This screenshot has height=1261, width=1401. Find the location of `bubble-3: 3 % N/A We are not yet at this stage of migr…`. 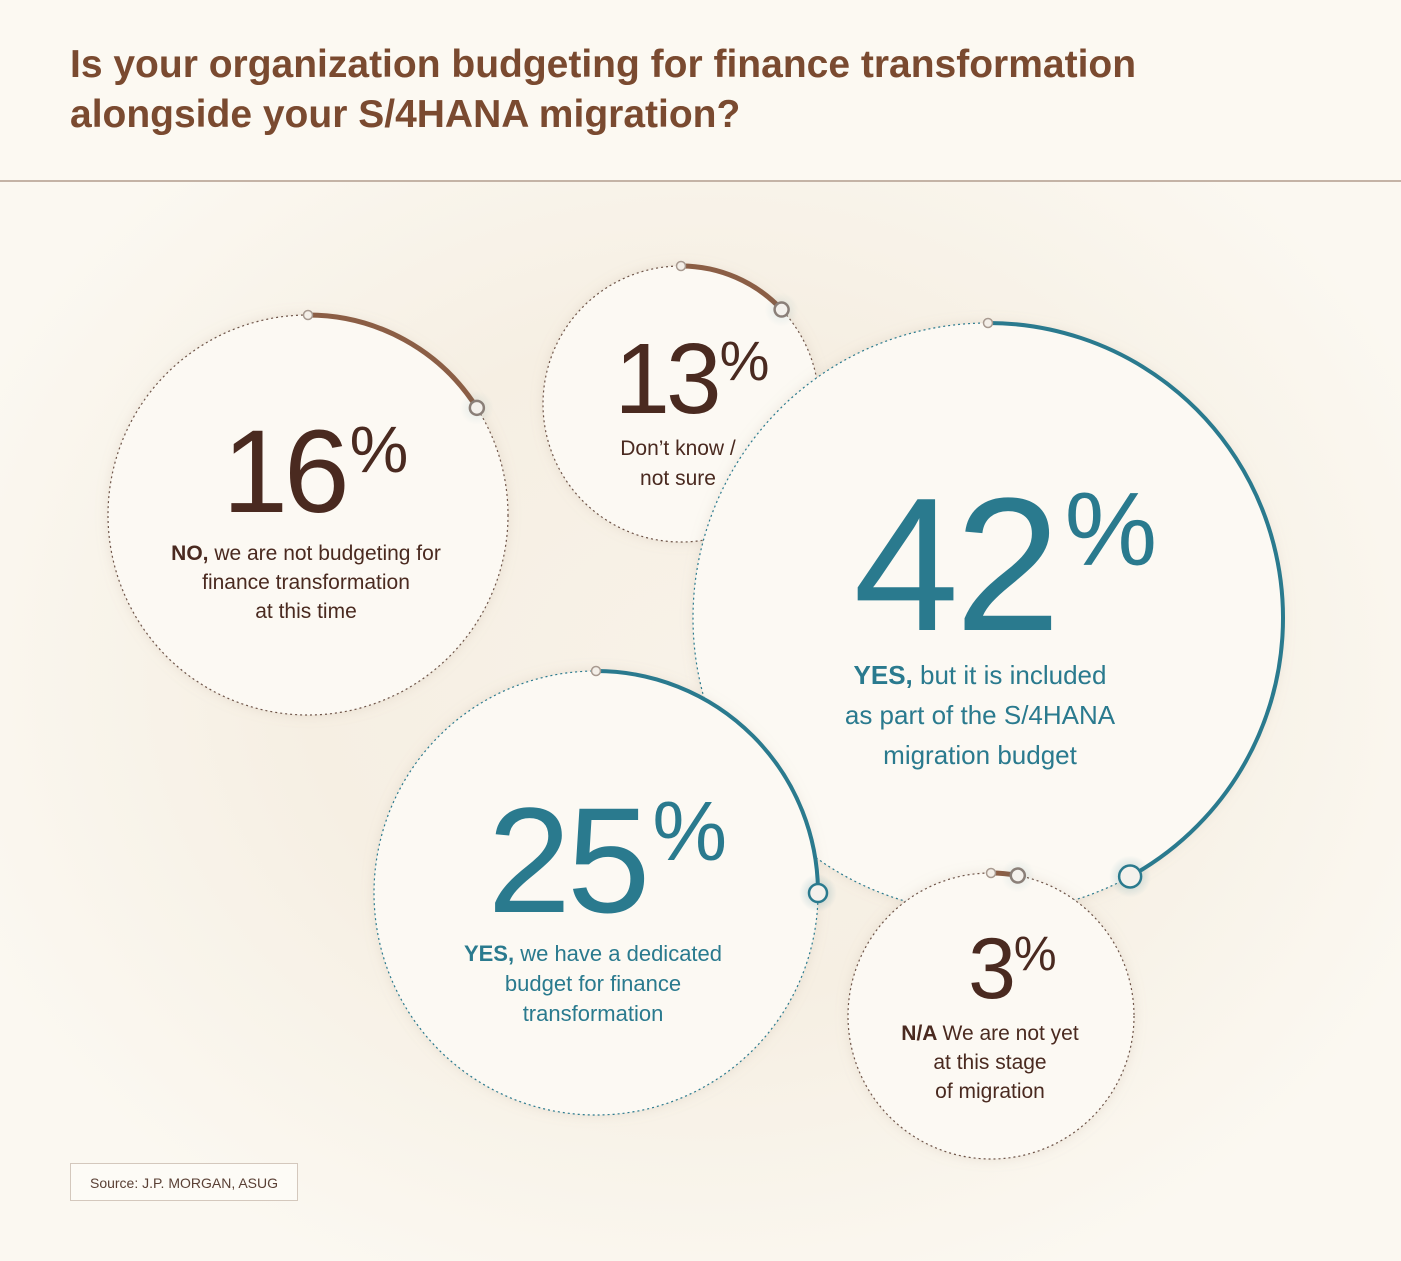

bubble-3: 3 % N/A We are not yet at this stage of migr… is located at coordinates (991, 1009).